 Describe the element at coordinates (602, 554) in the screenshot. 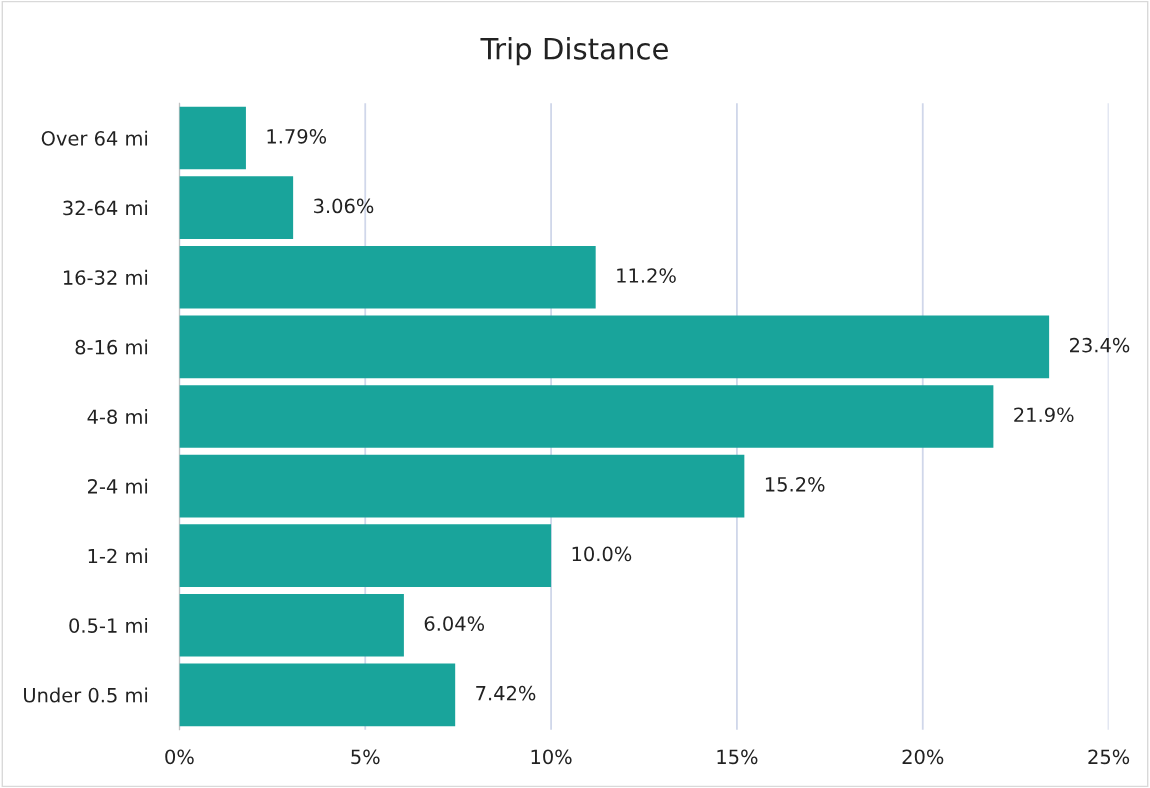

I see `data-label: 10.0%` at that location.